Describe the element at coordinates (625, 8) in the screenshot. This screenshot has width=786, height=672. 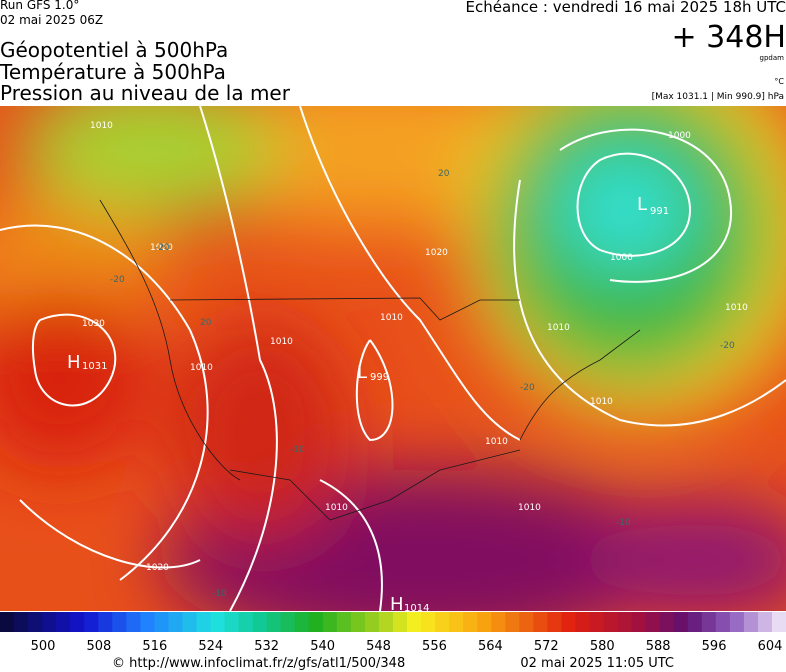
I see `forecast: Echéance : vendredi 16 mai 2025 18h UTC` at that location.